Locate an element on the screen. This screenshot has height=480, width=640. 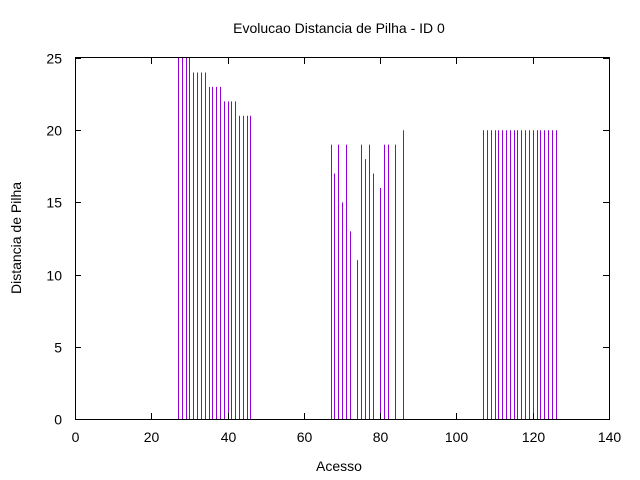
x-tick-label: 120 is located at coordinates (534, 437).